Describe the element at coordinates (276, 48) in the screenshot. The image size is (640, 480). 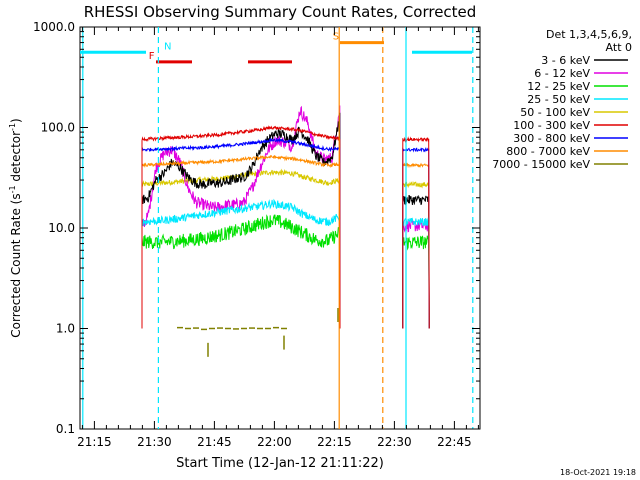
I see `flags-layer: NF S` at that location.